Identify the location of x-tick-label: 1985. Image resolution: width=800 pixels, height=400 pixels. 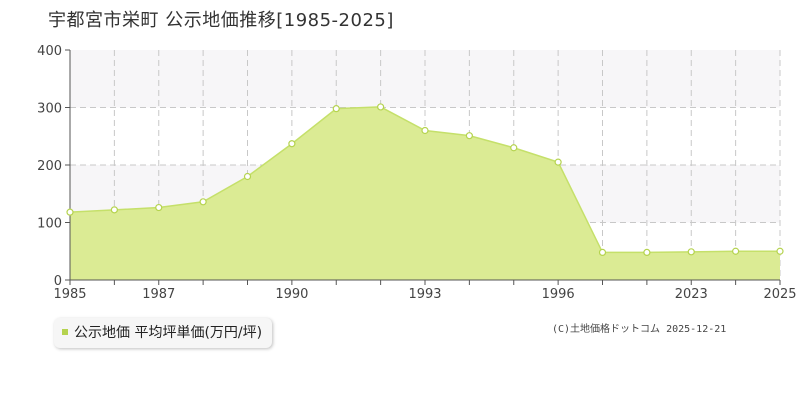
(69, 294).